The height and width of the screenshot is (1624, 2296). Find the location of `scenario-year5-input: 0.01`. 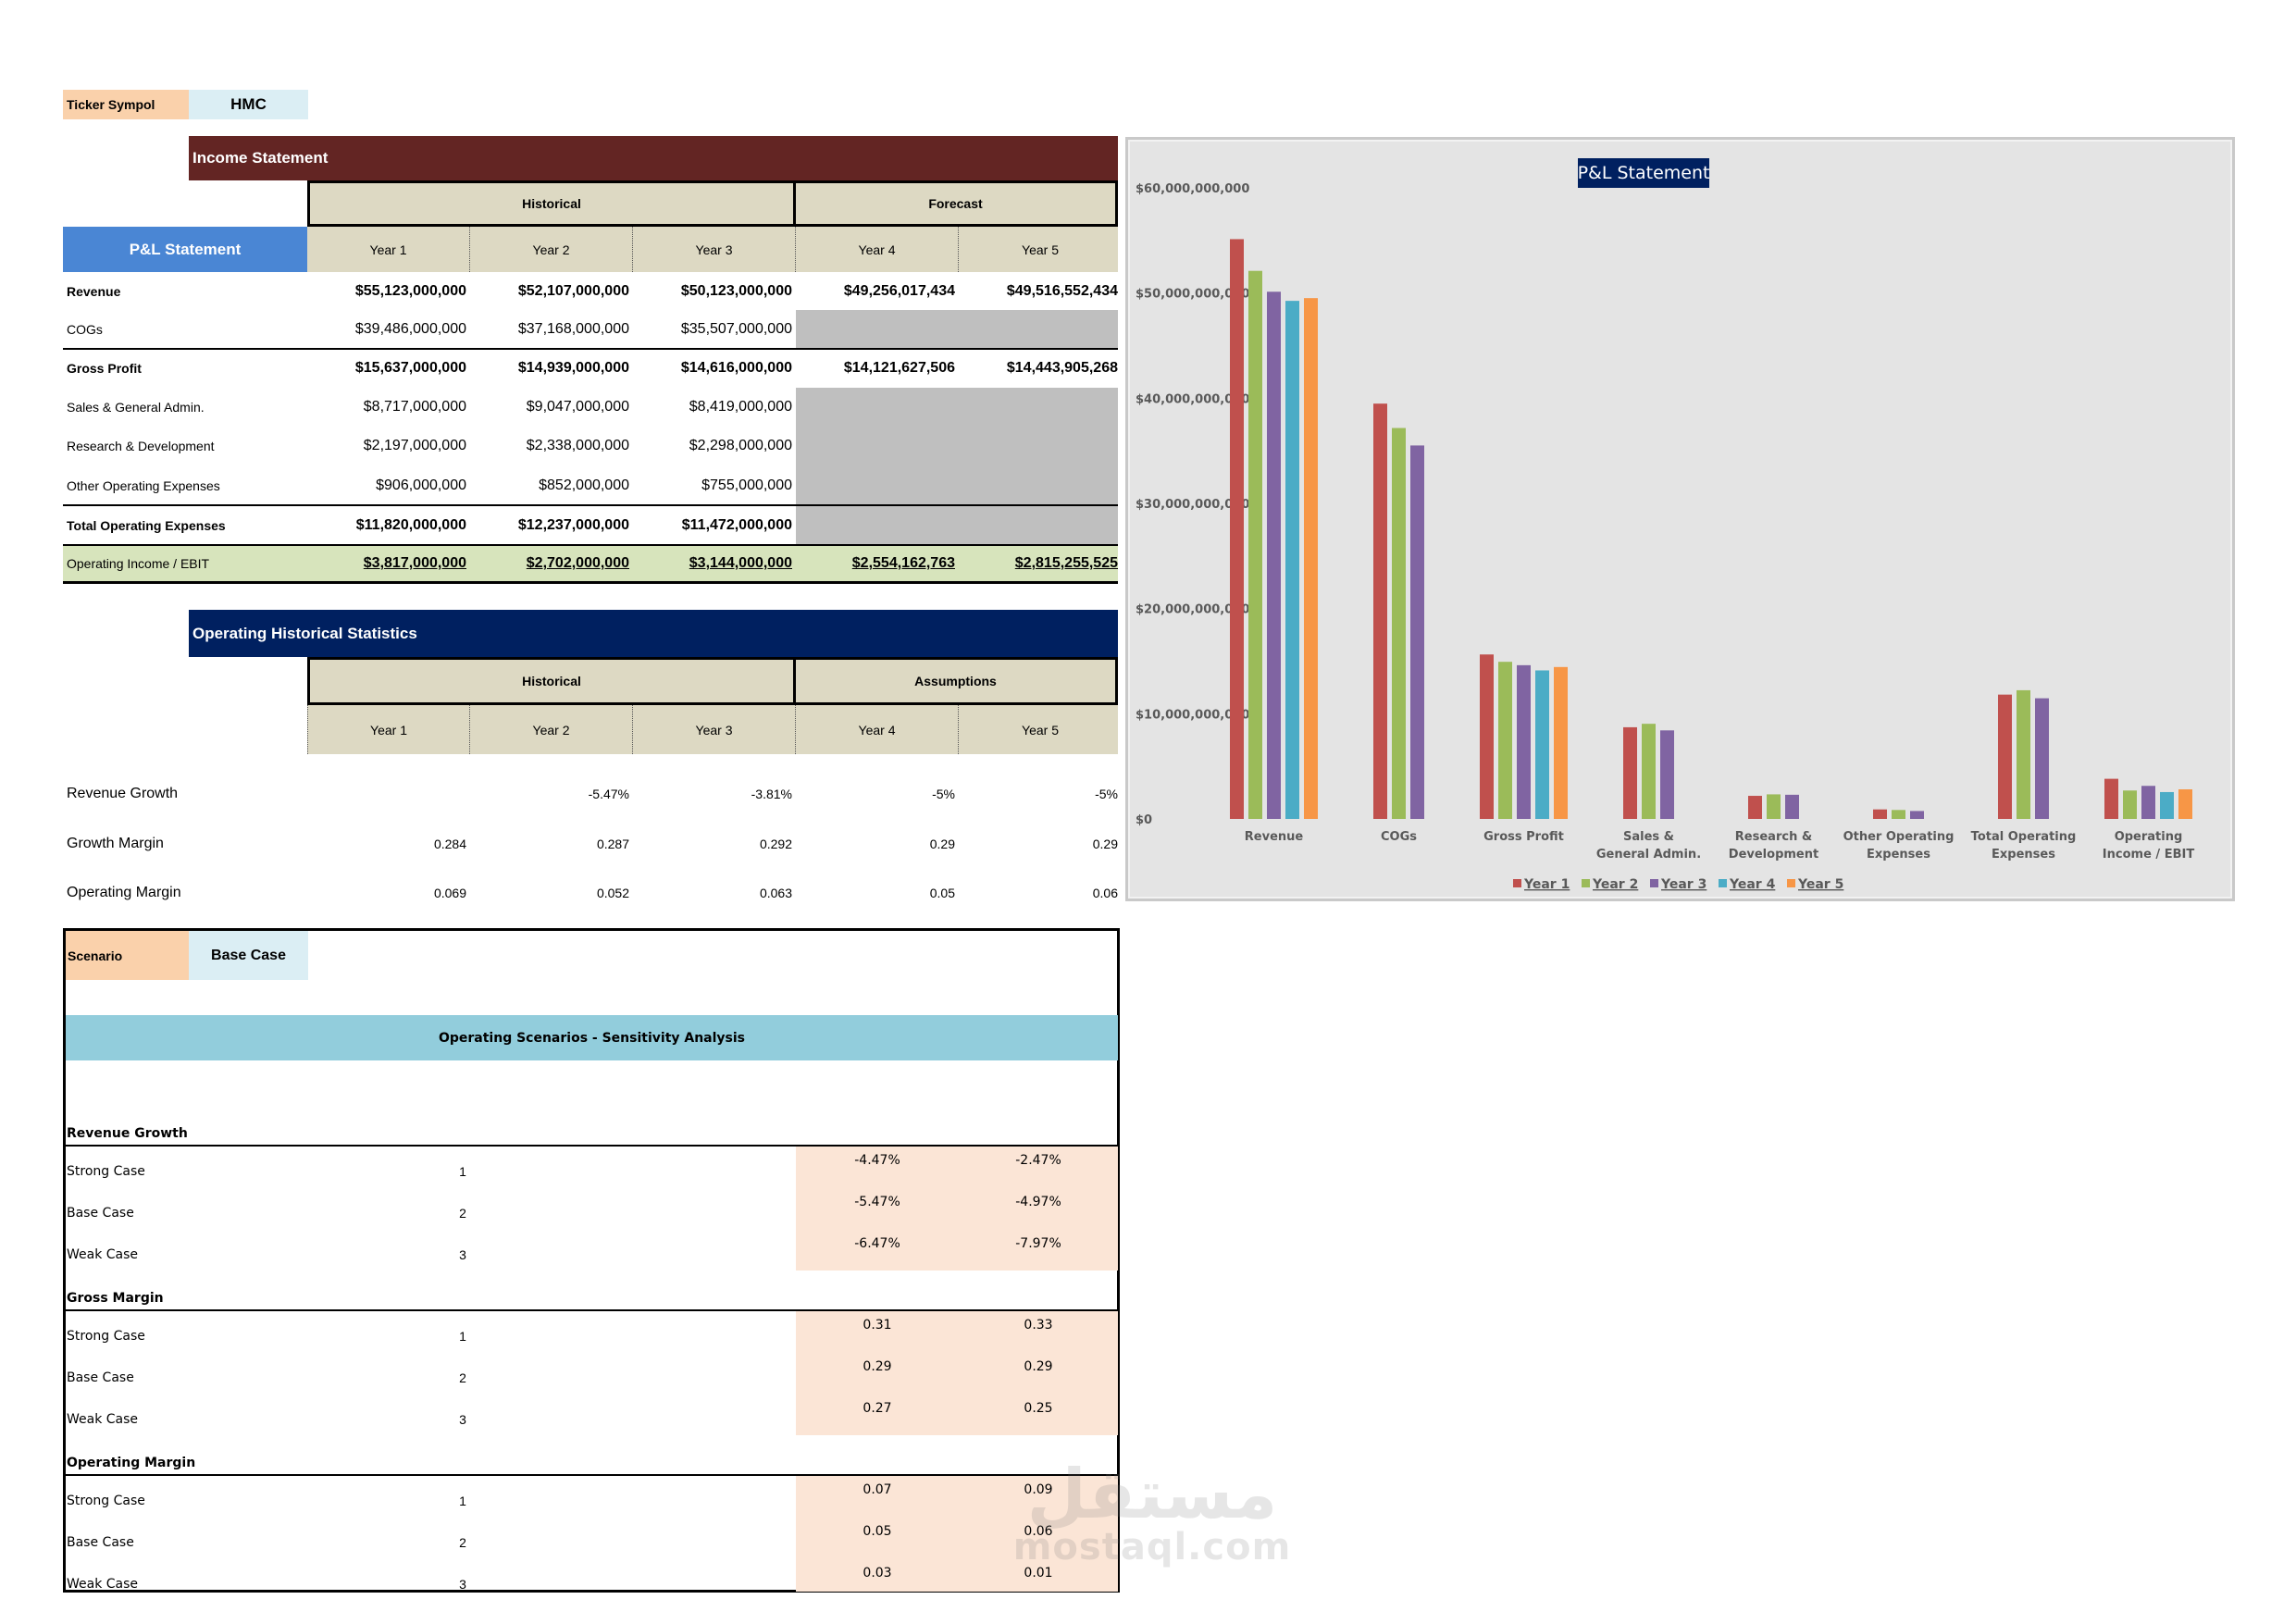

scenario-year5-input: 0.01 is located at coordinates (1038, 1573).